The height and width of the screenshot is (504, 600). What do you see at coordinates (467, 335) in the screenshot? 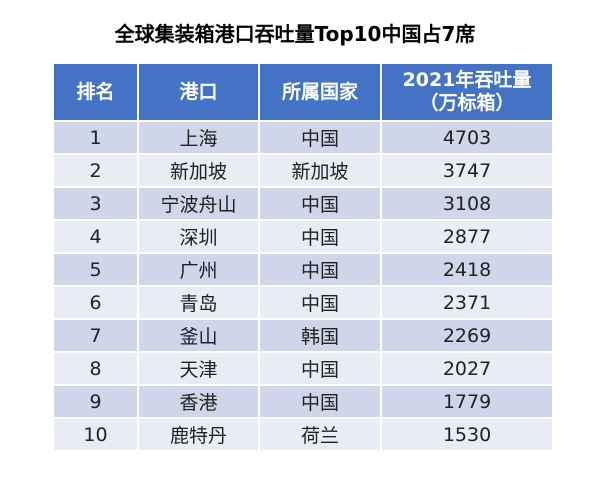
I see `table-cell: 2269` at bounding box center [467, 335].